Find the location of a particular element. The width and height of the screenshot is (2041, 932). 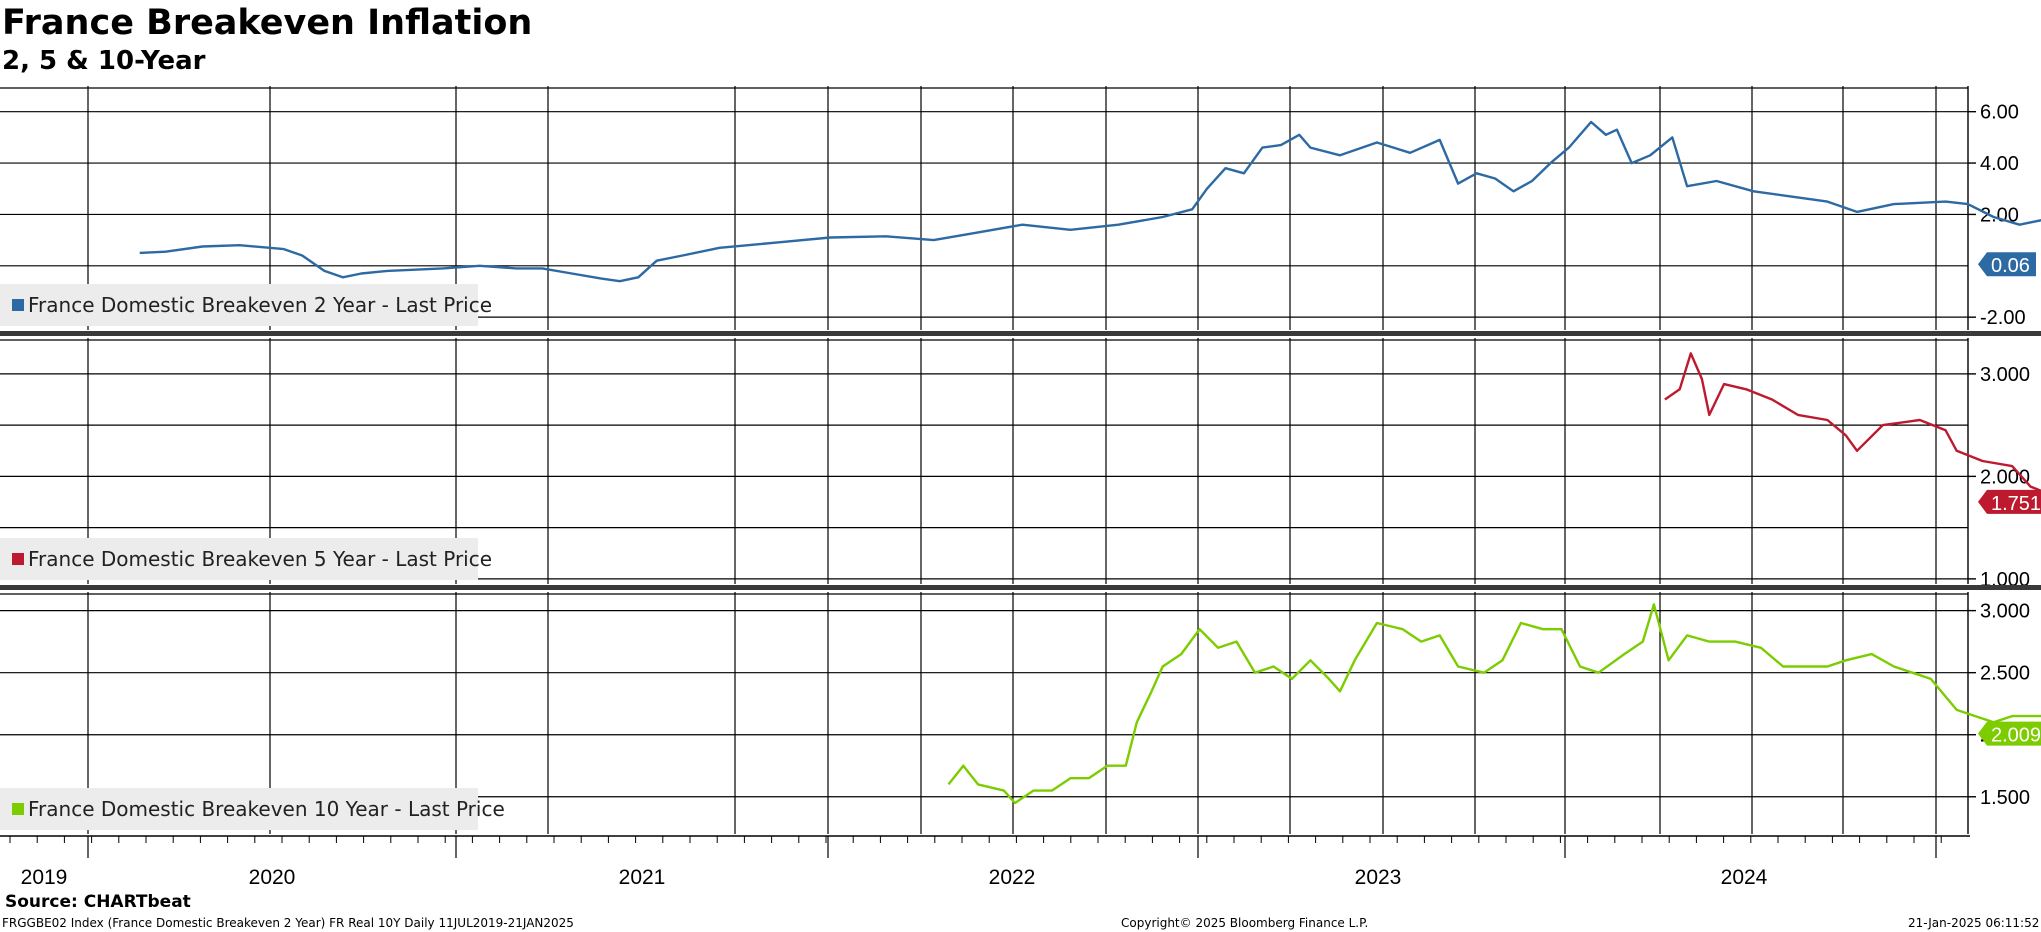

x-tick-label: 2022 is located at coordinates (1012, 877).